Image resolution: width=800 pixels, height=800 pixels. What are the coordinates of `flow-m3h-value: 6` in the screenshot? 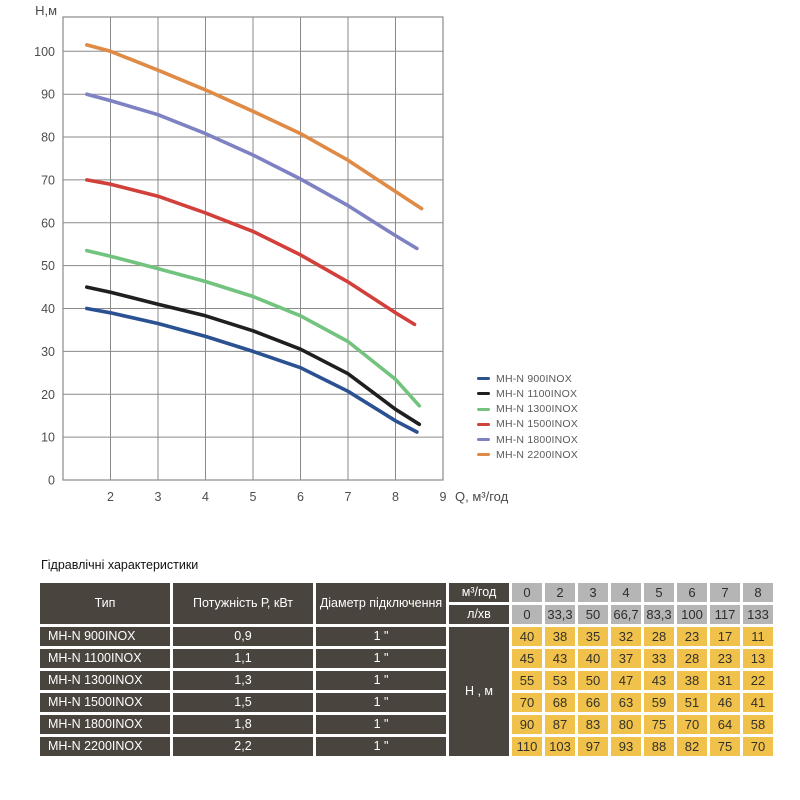 It's located at (692, 592).